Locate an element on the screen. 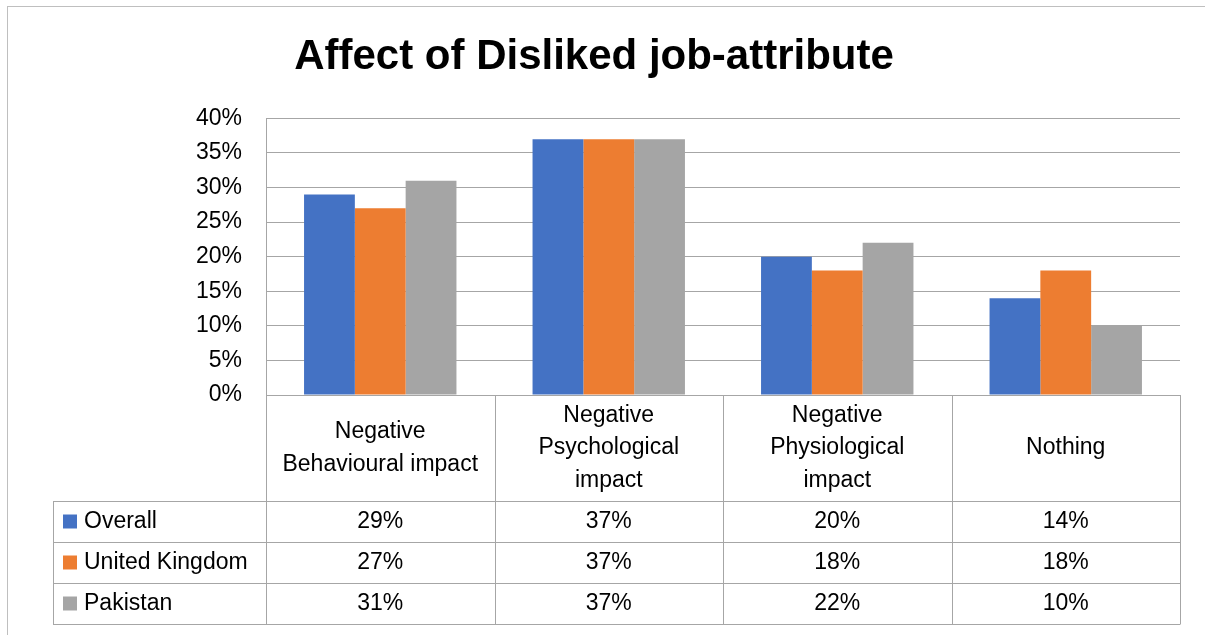 Image resolution: width=1205 pixels, height=635 pixels. data-label: 20% is located at coordinates (837, 519).